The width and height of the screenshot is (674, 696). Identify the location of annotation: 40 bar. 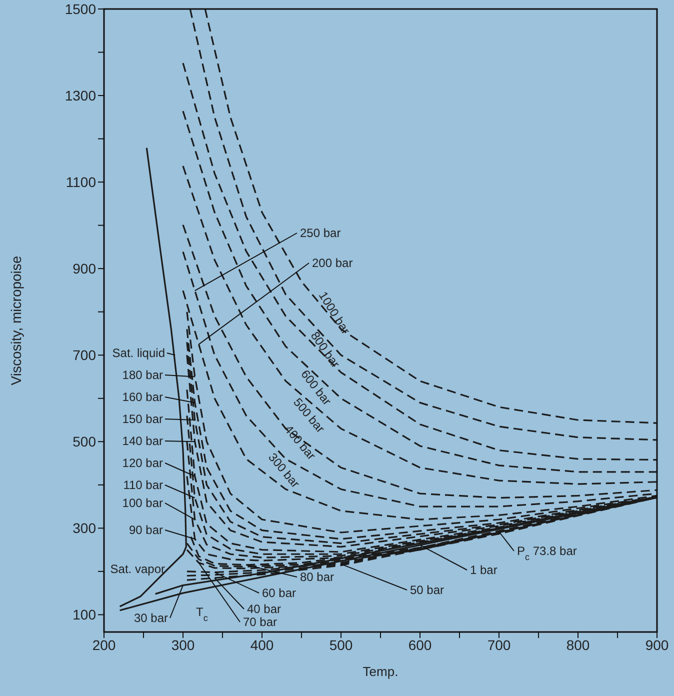
(264, 609).